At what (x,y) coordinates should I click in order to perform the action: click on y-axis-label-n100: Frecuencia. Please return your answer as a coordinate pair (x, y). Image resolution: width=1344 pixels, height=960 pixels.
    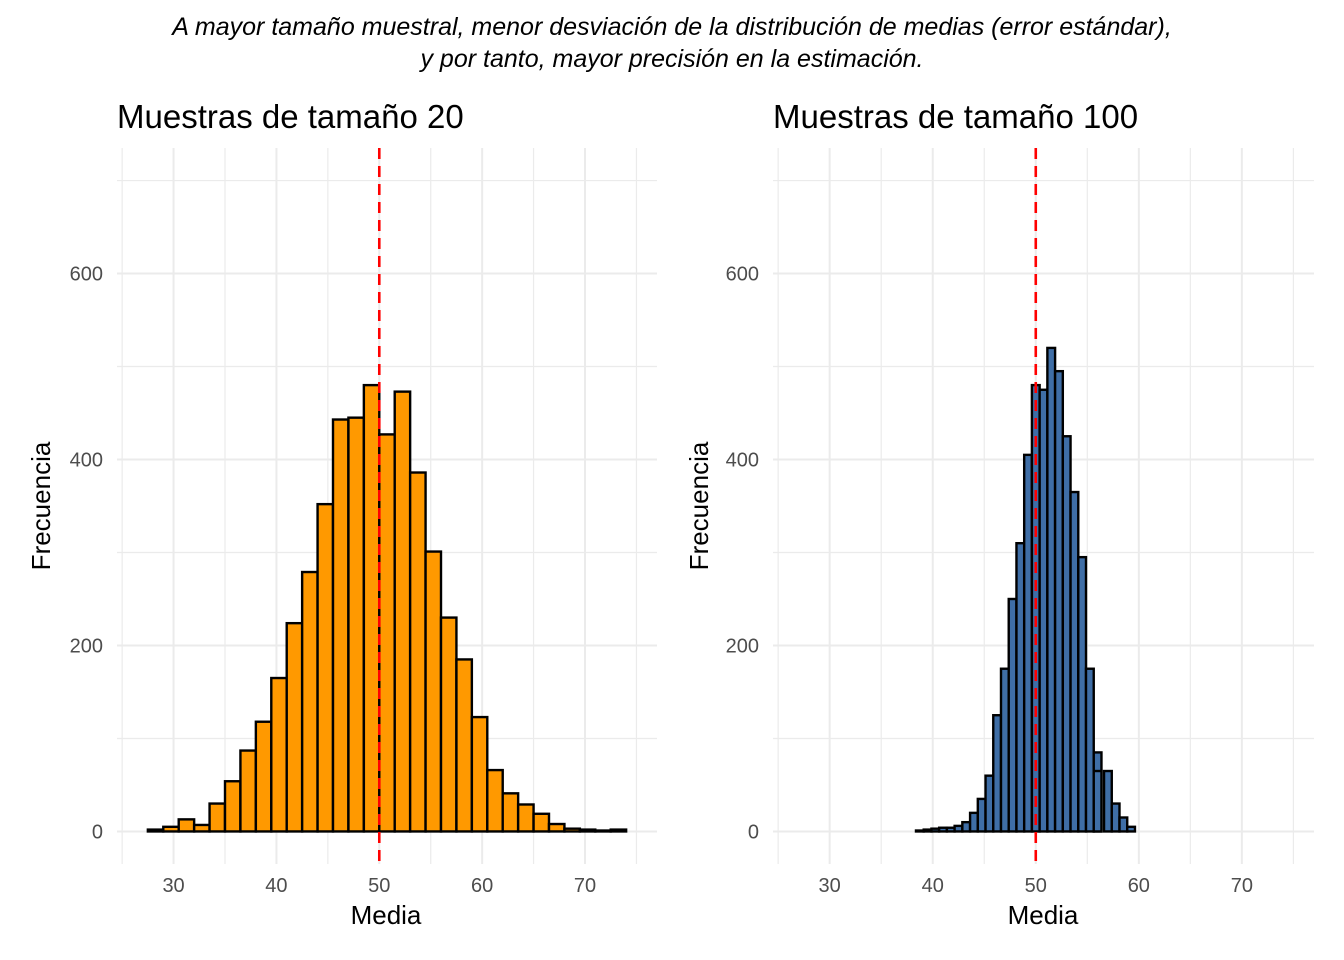
    Looking at the image, I should click on (699, 505).